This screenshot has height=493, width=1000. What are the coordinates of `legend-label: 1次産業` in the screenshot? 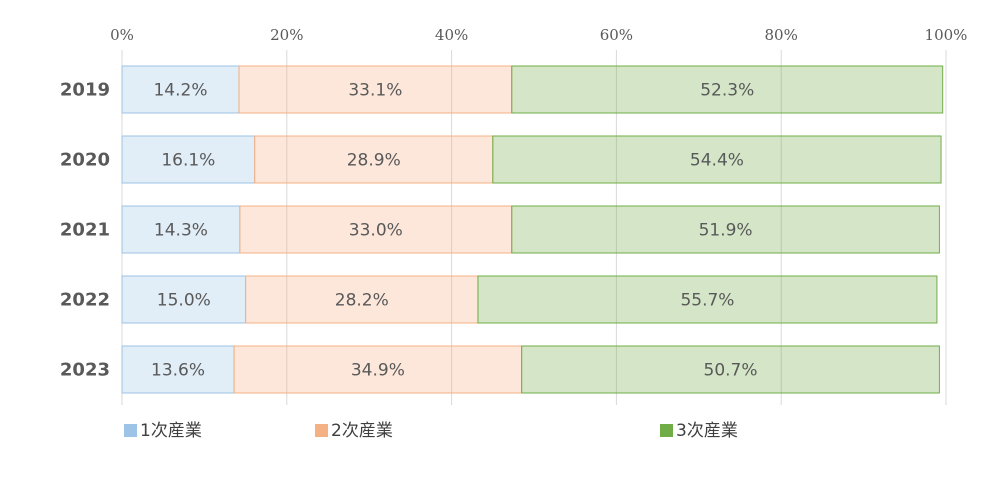 It's located at (171, 431).